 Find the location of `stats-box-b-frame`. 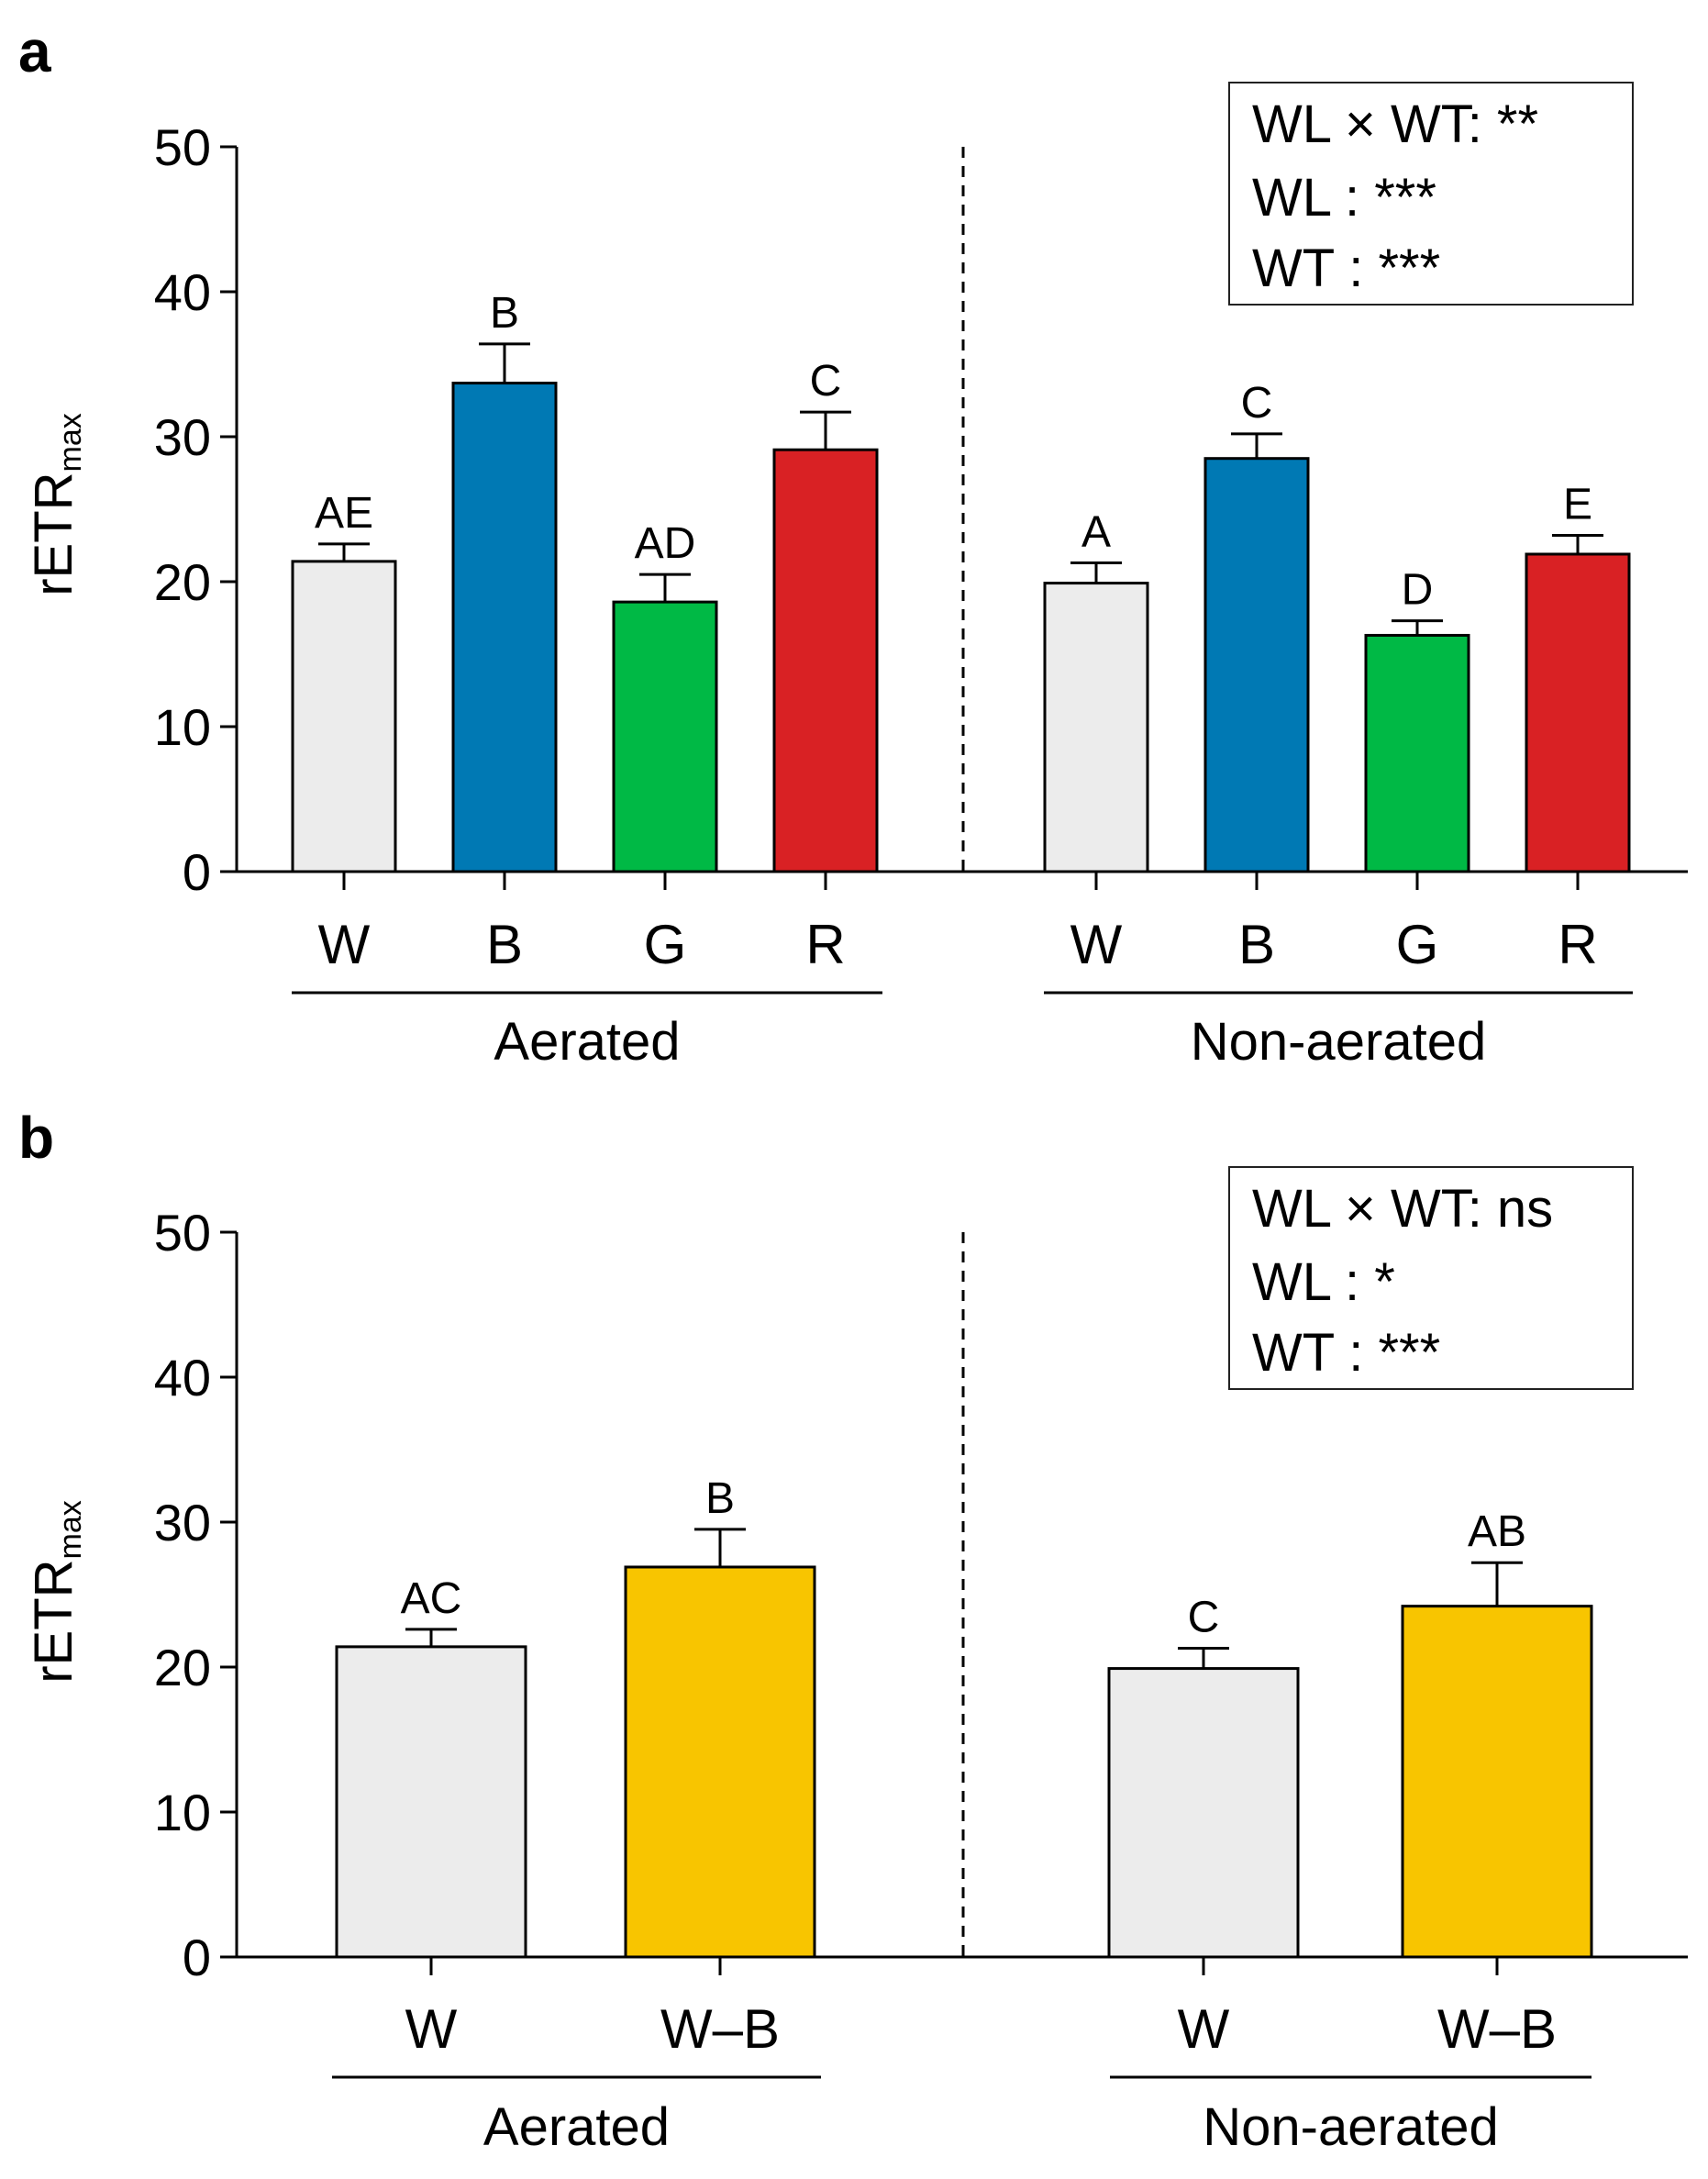

stats-box-b-frame is located at coordinates (1431, 1278).